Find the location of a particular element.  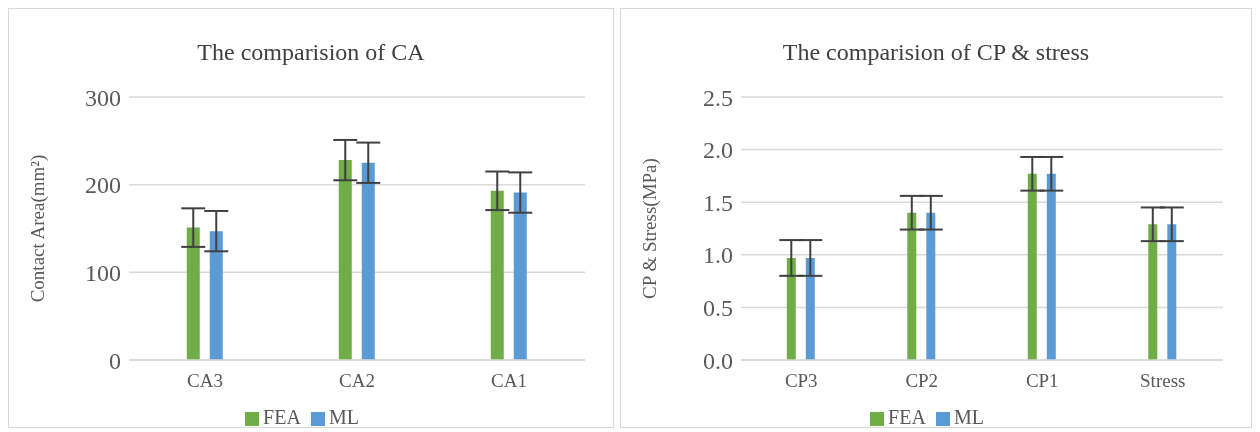

x-tick-label: Stress is located at coordinates (1163, 381).